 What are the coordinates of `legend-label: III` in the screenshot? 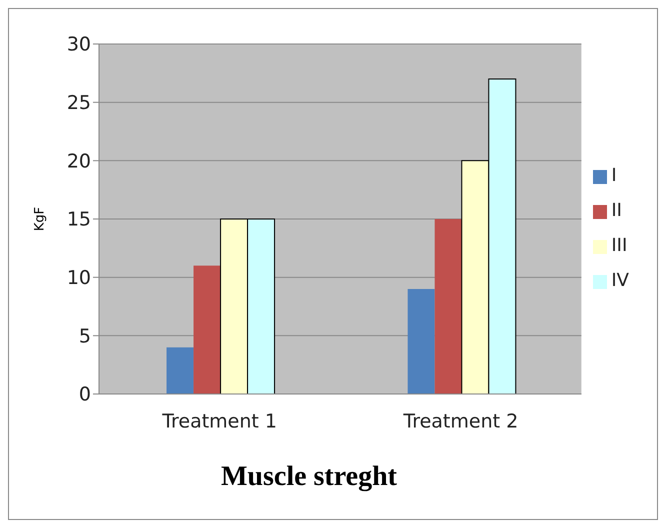 It's located at (619, 245).